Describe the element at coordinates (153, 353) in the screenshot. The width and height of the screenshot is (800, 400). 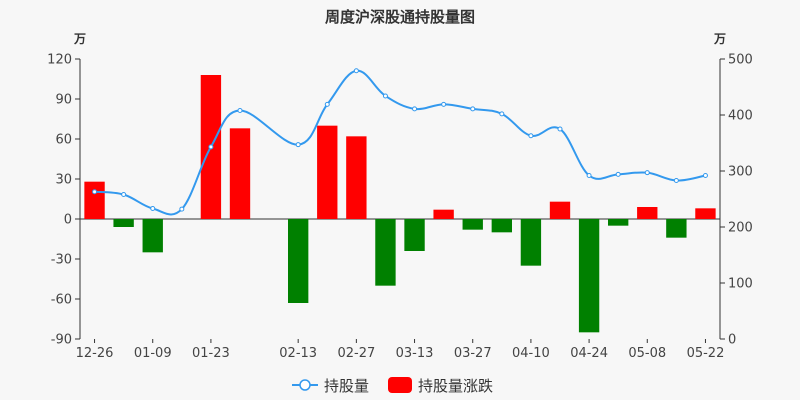
I see `x-tick-label: 01-09` at that location.